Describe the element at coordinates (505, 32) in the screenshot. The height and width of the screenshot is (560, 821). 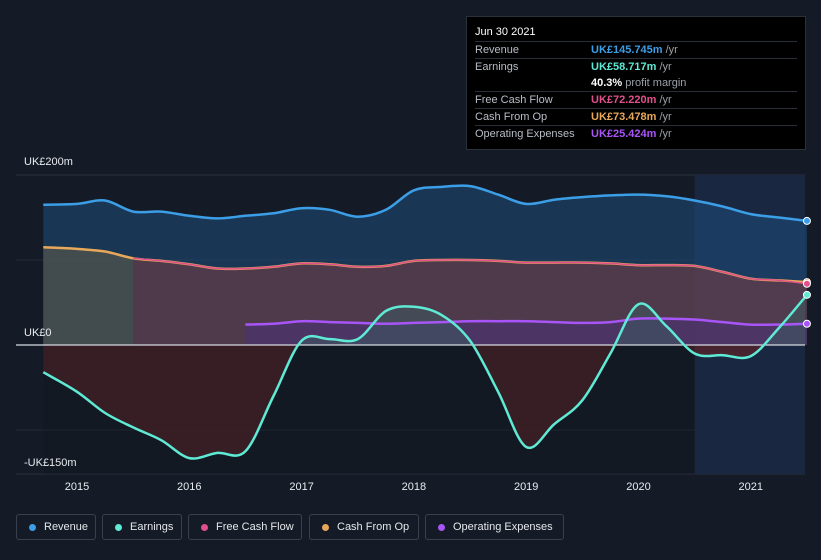
I see `tooltip-date: Jun 30 2021` at that location.